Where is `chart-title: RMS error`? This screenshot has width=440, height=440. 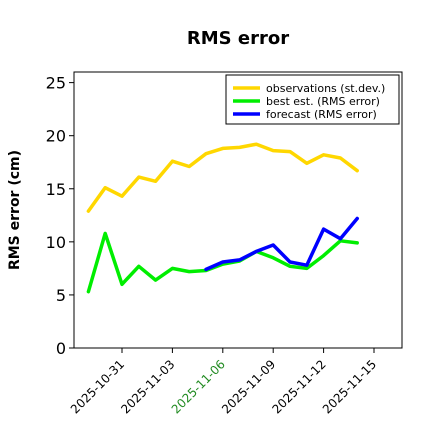
chart-title: RMS error is located at coordinates (238, 38).